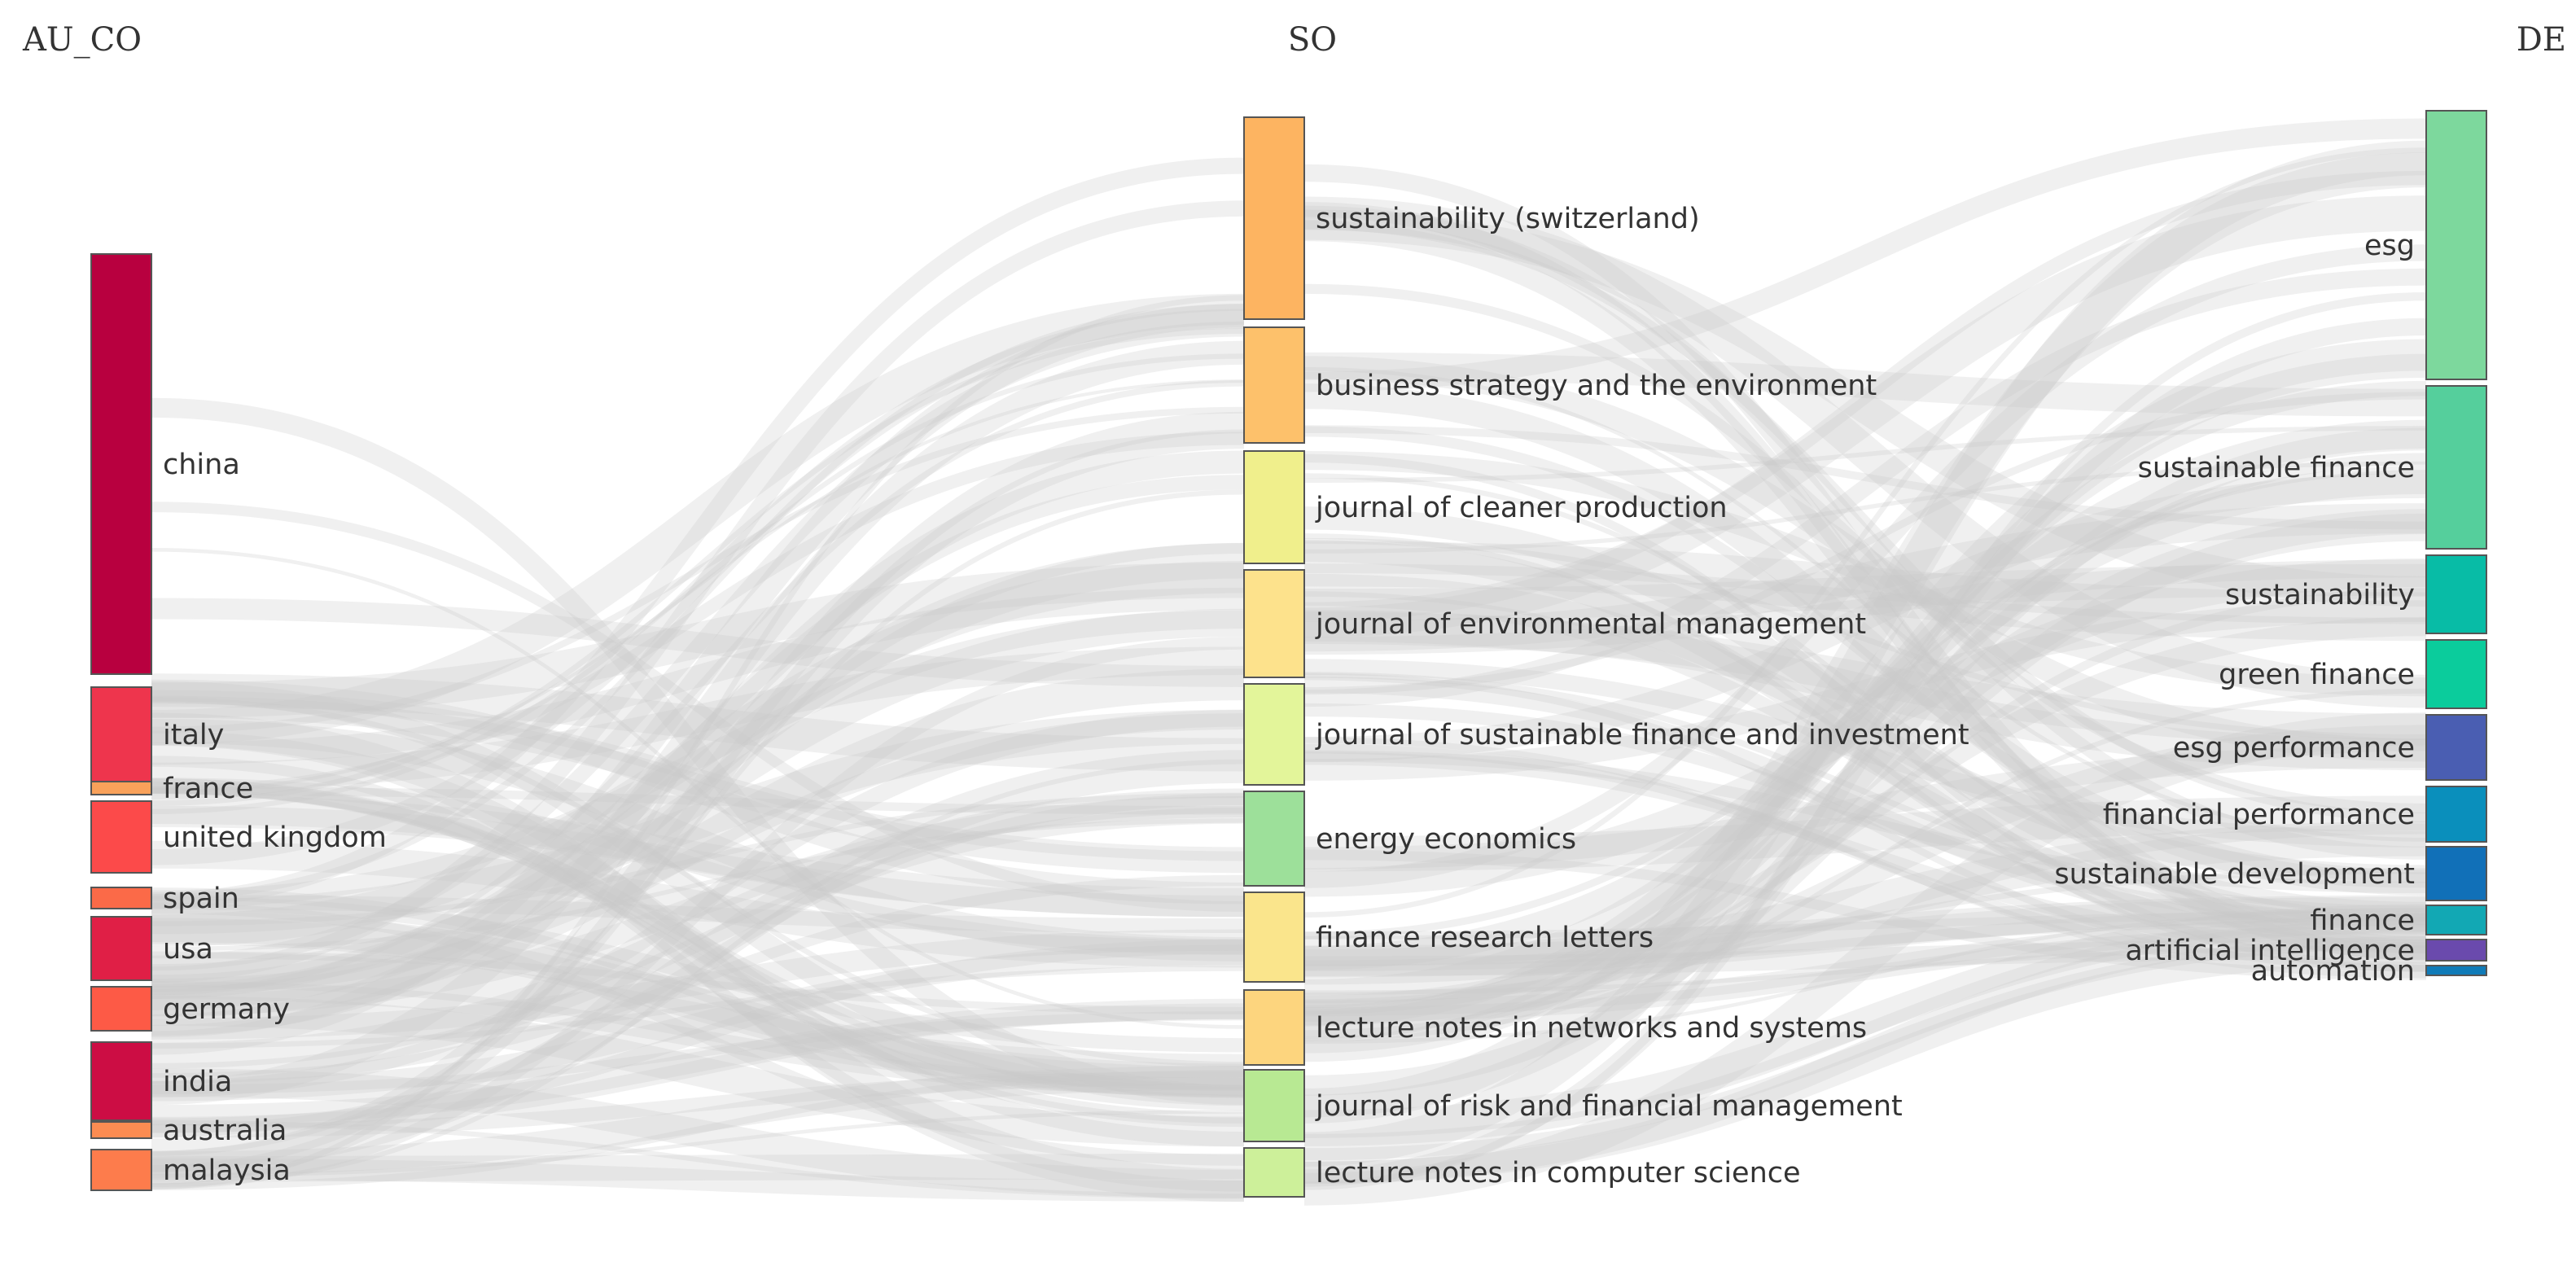  I want to click on node-label: journal of risk and financial management, so click(1609, 1106).